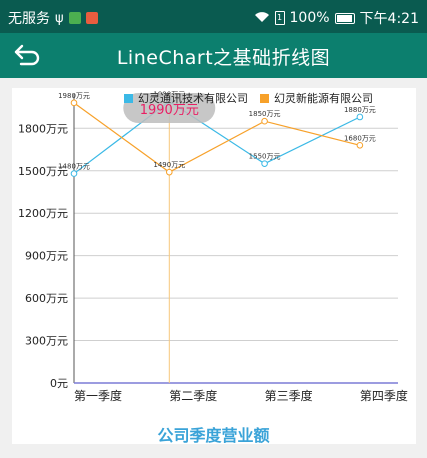  What do you see at coordinates (323, 98) in the screenshot?
I see `legend-label: 幻灵新能源有限公司` at bounding box center [323, 98].